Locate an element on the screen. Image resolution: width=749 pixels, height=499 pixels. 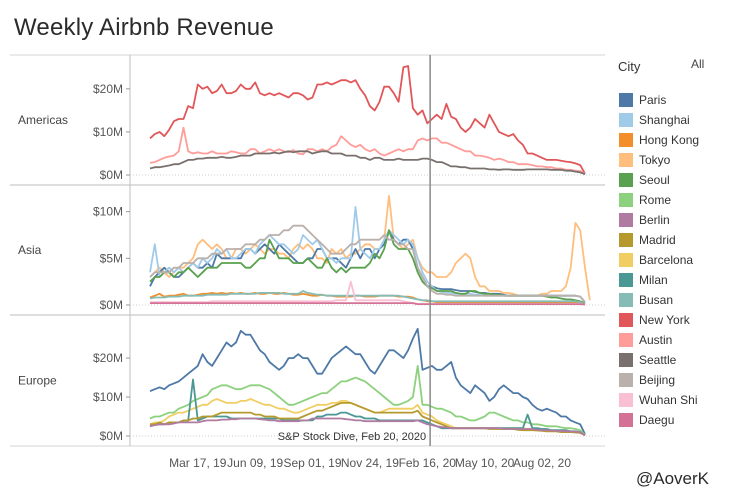
legend-item: Wuhan Shi is located at coordinates (659, 400).